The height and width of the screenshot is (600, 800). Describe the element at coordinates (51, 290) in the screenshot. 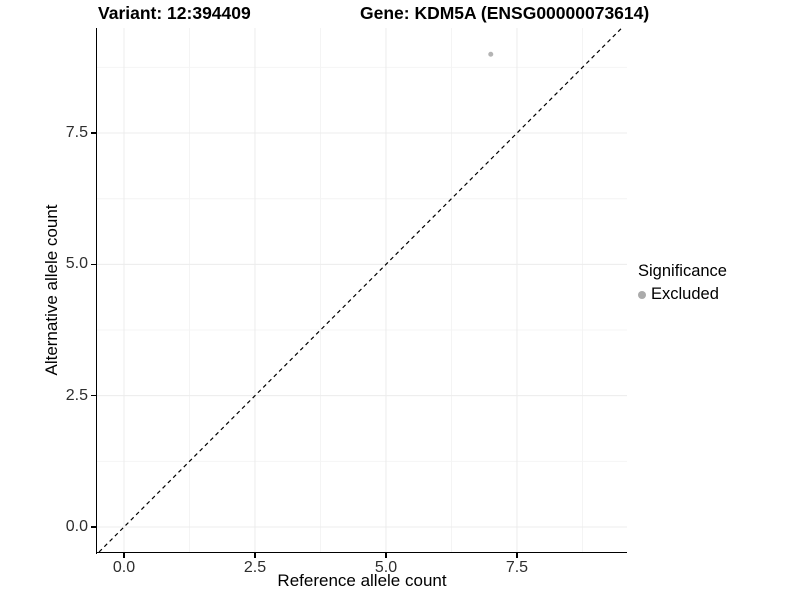

I see `y-axis-title: Alternative allele count` at that location.